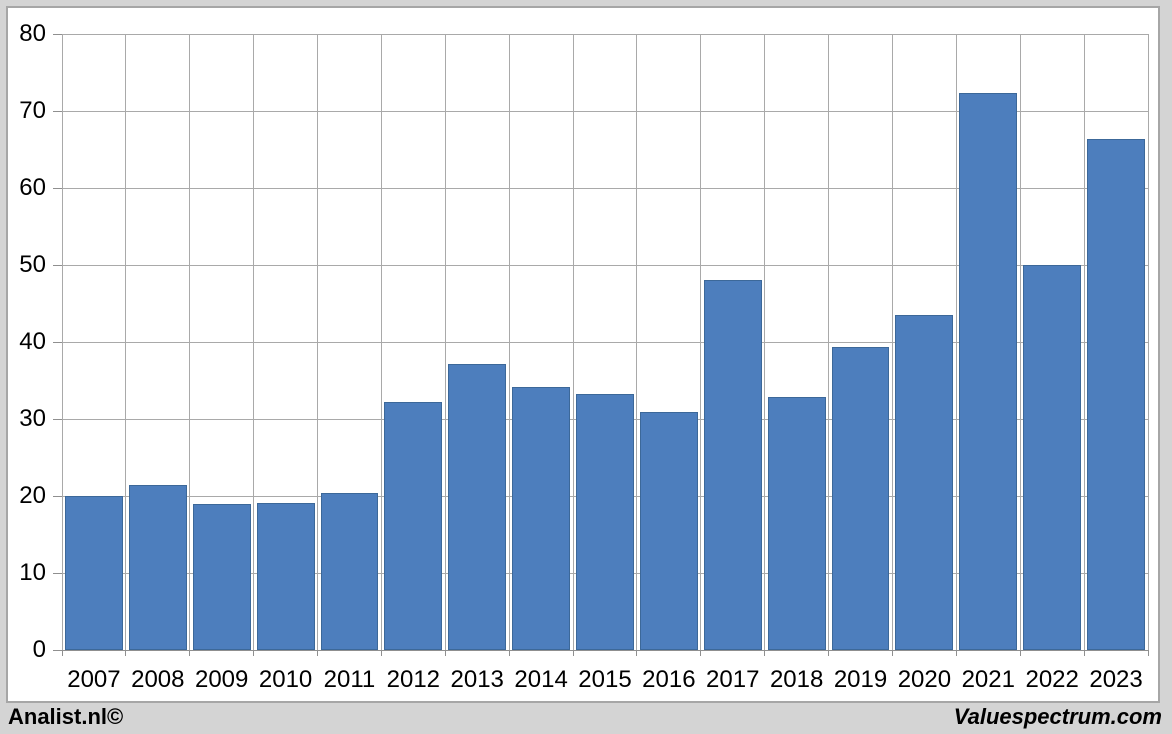  I want to click on y-axis-label: 30, so click(32, 418).